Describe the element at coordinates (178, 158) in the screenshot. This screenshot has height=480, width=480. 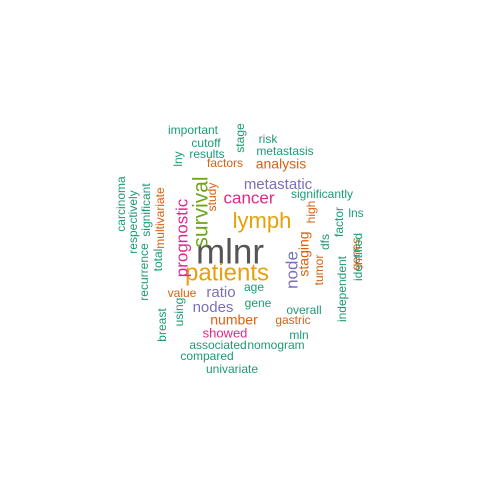
I see `word-lny: lny` at that location.